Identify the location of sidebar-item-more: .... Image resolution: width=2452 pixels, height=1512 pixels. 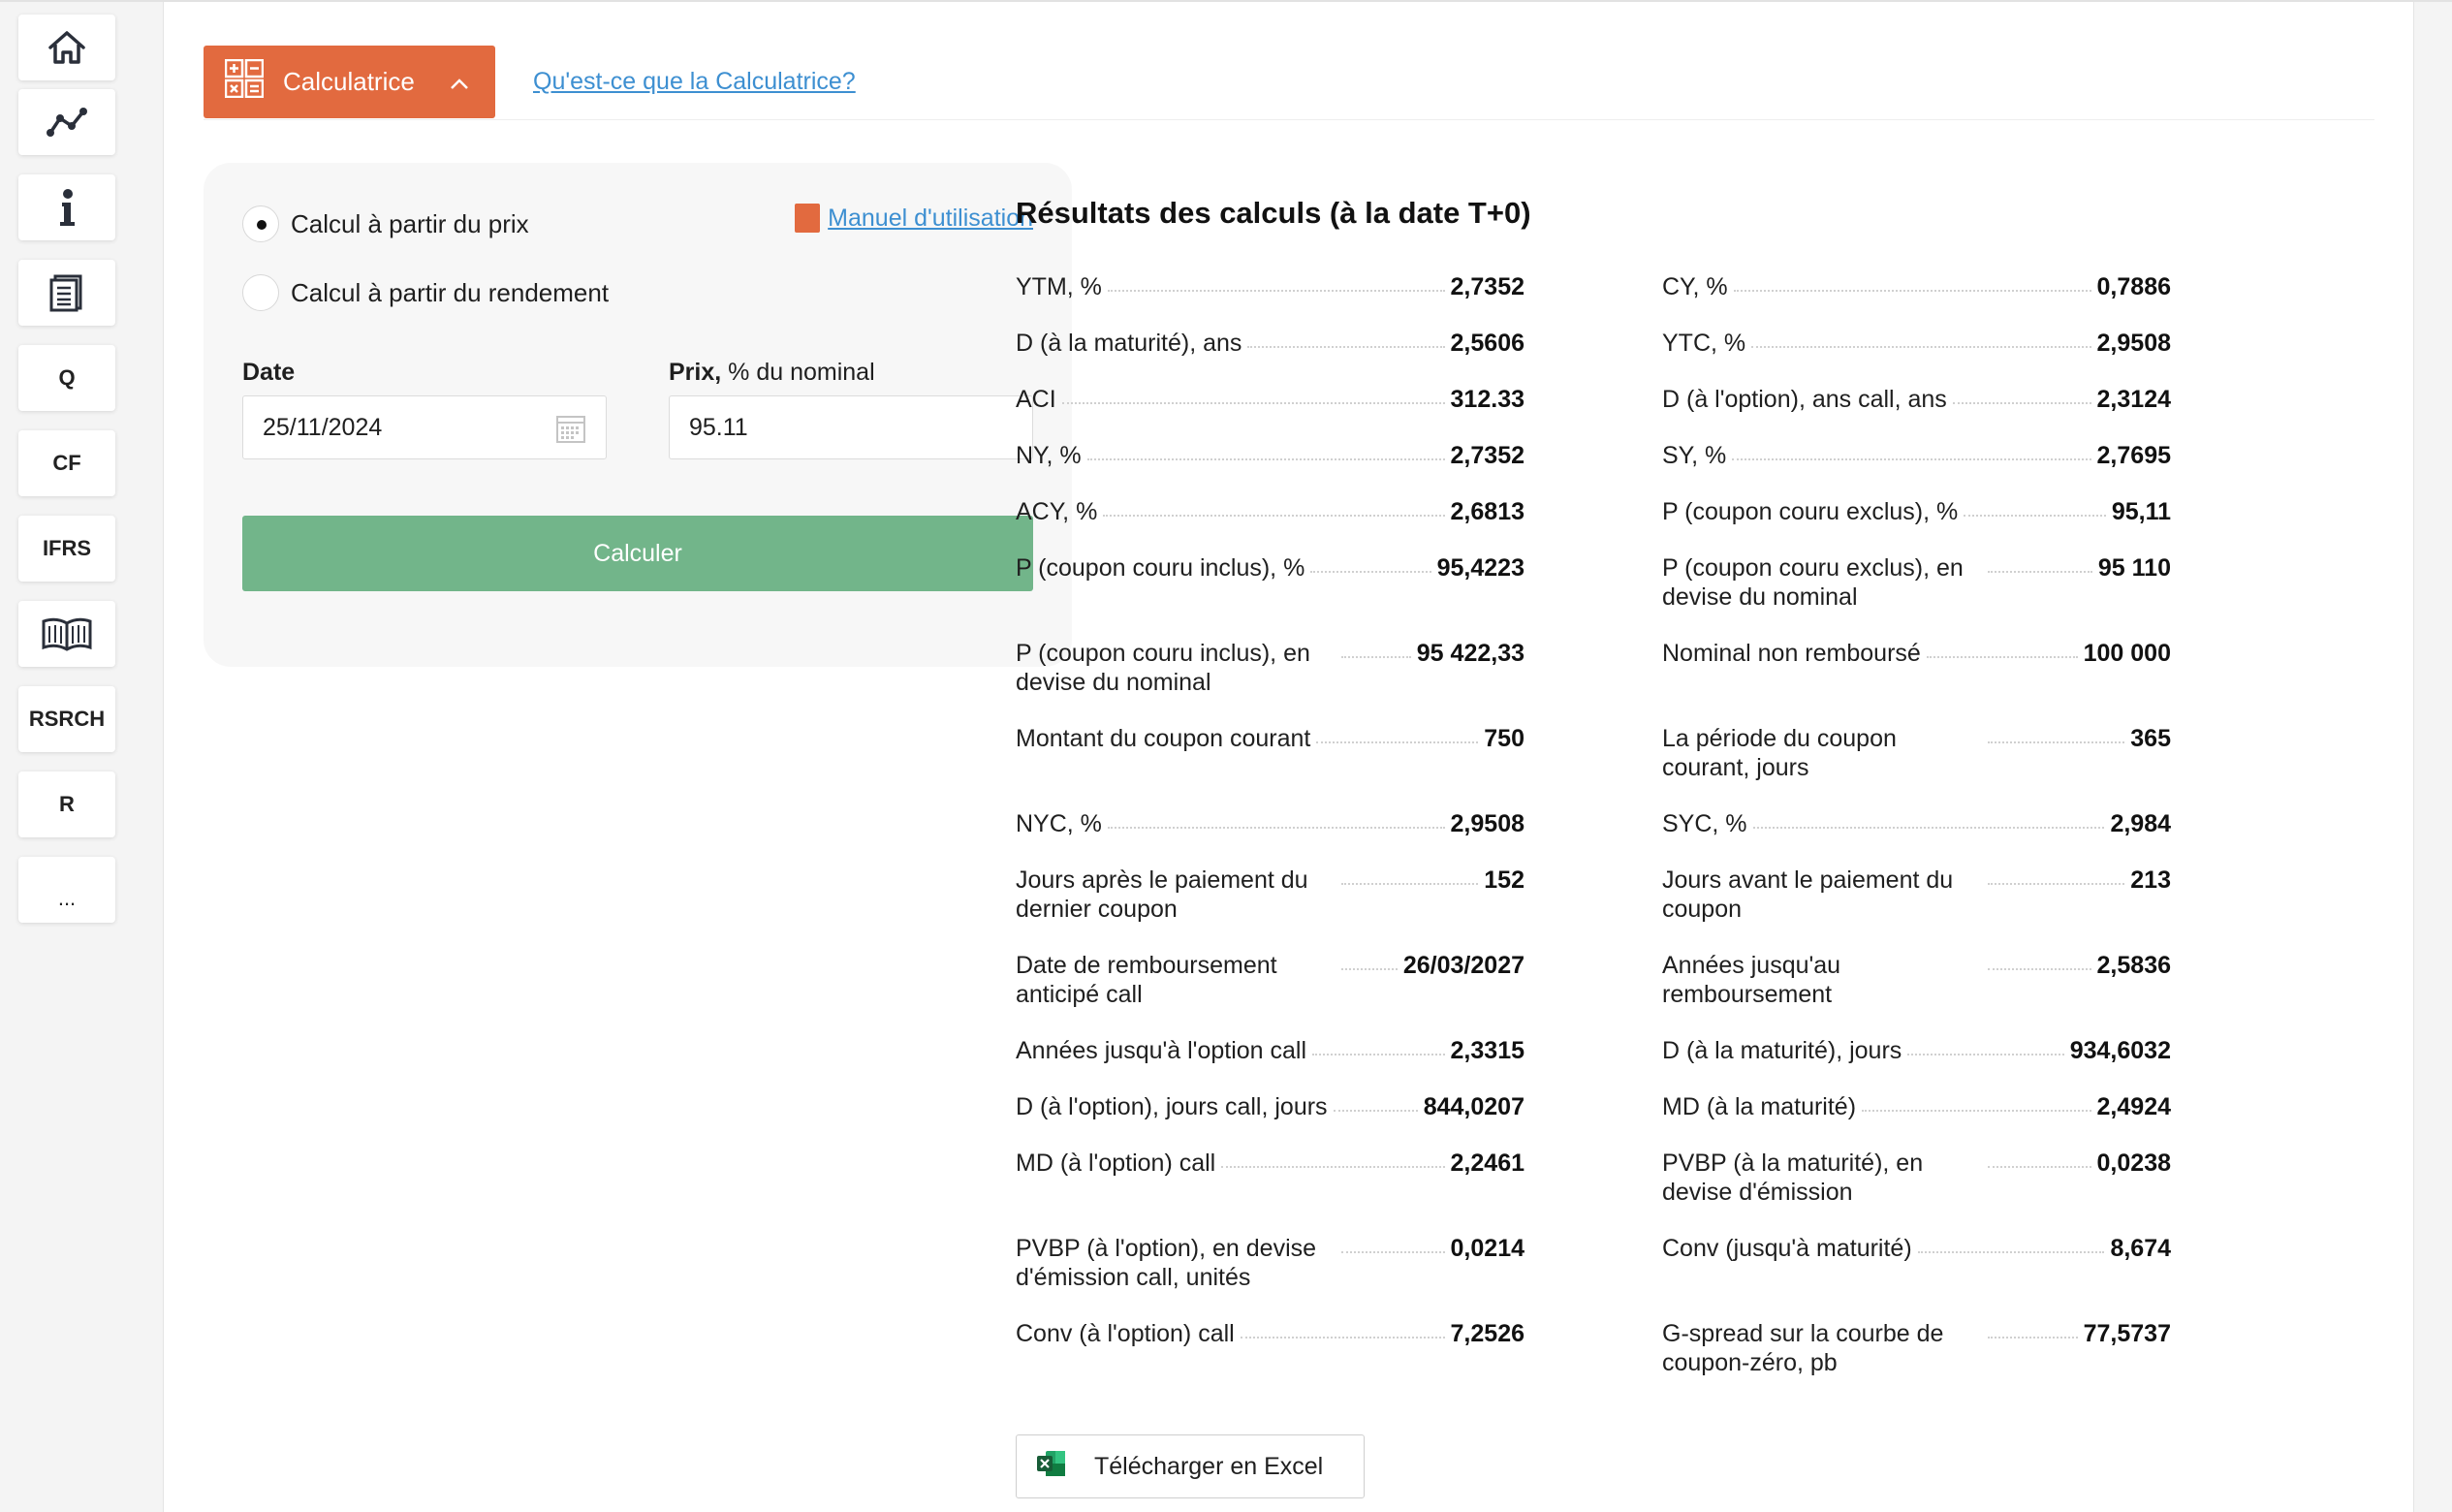
(66, 890).